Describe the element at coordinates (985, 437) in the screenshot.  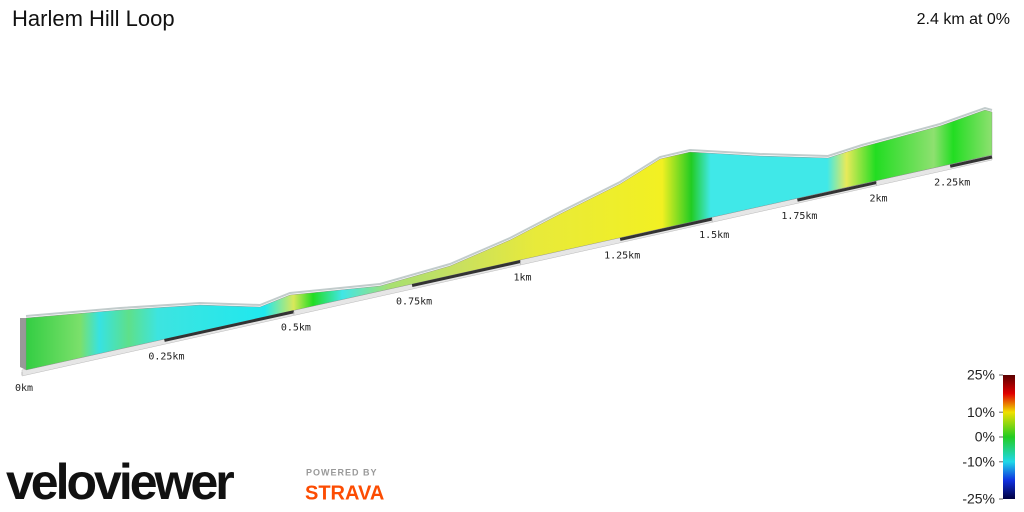
I see `colorbar-label: 0%` at that location.